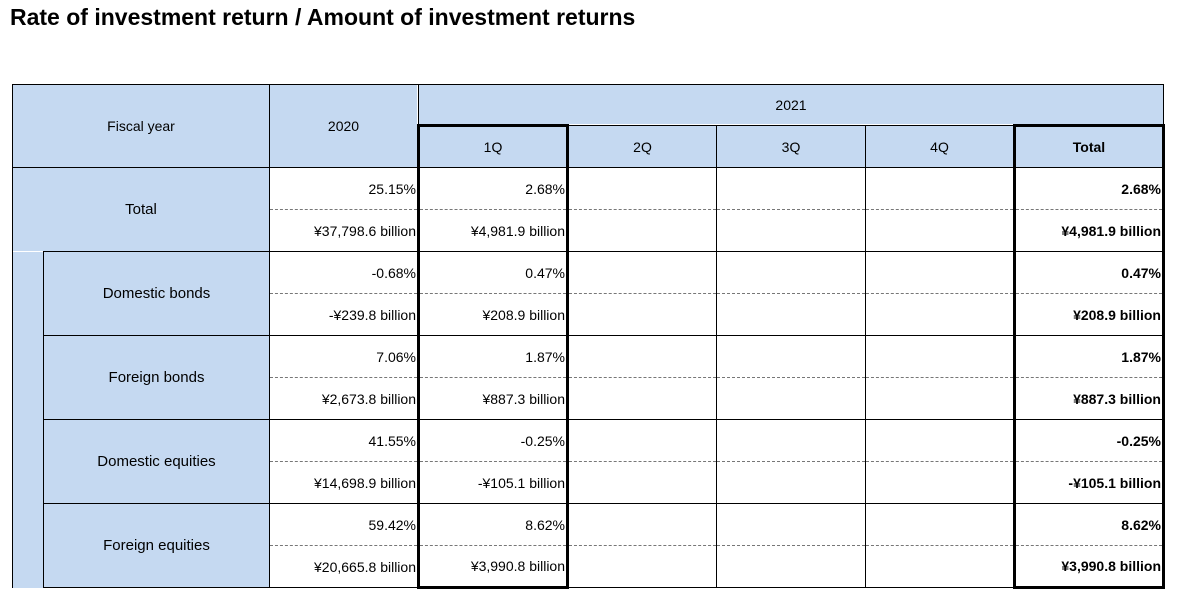 The width and height of the screenshot is (1180, 594). I want to click on table-row: Foreign equities 59.42% 8.62% 8.62%, so click(589, 545).